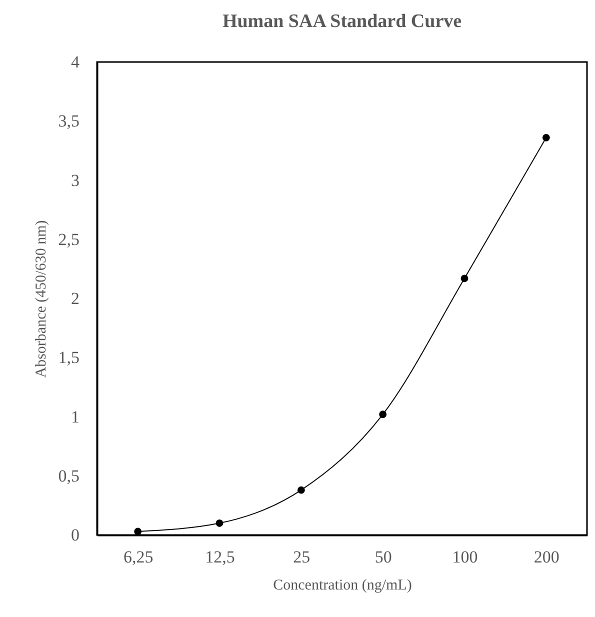 This screenshot has width=595, height=617. I want to click on y-tick-label: 2,5, so click(69, 239).